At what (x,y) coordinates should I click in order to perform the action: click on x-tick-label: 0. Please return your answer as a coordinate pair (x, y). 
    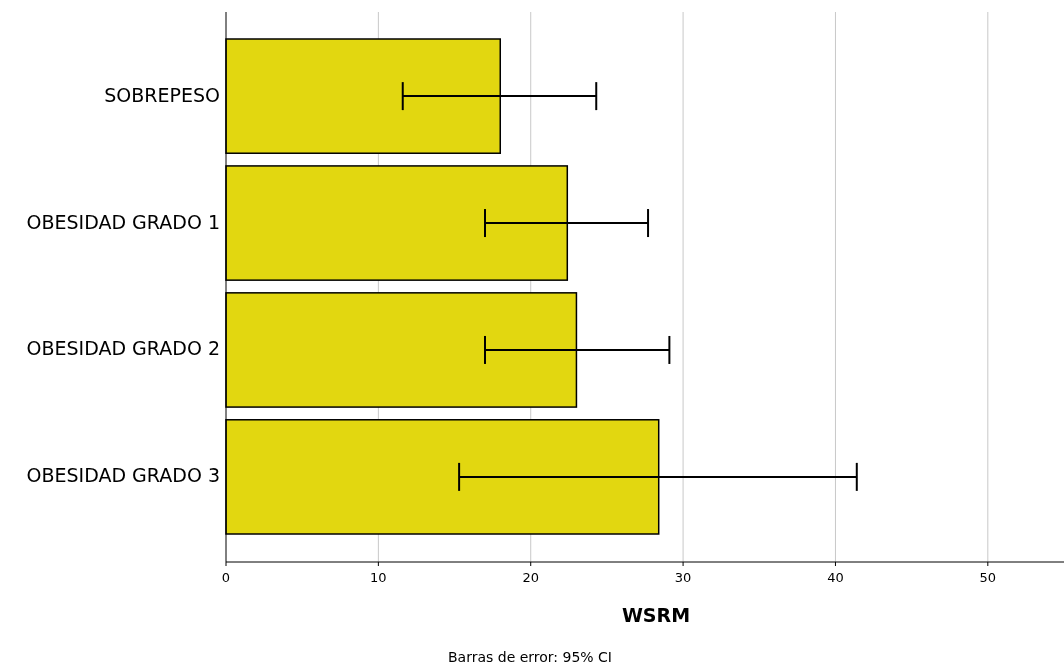
    Looking at the image, I should click on (226, 577).